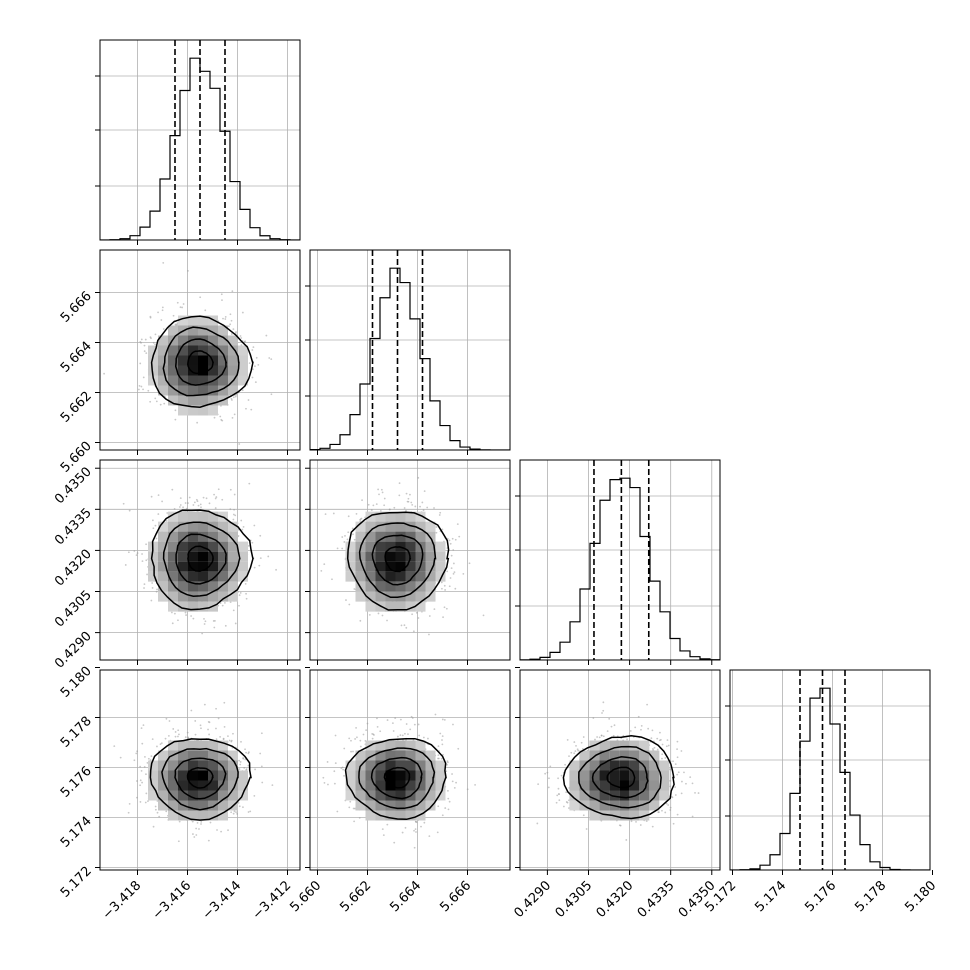 This screenshot has height=970, width=970. Describe the element at coordinates (920, 896) in the screenshot. I see `x-tick-label: 5.180` at that location.